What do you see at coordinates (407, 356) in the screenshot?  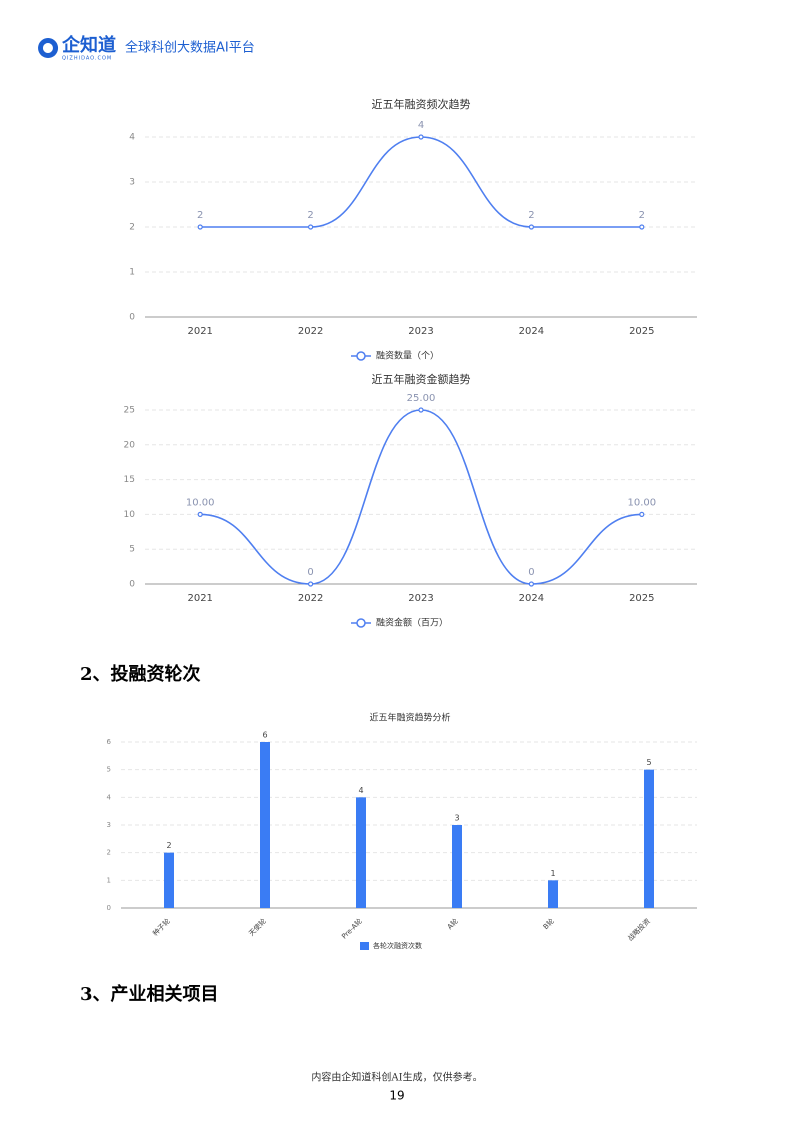 I see `legend-label: 融资数量（个）` at bounding box center [407, 356].